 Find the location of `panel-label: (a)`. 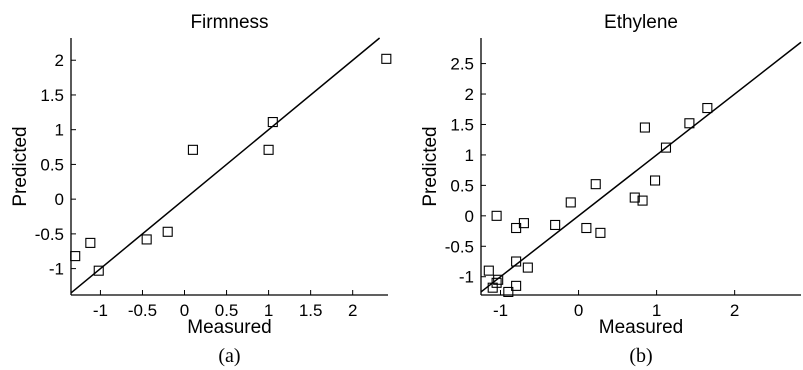

panel-label: (a) is located at coordinates (229, 356).